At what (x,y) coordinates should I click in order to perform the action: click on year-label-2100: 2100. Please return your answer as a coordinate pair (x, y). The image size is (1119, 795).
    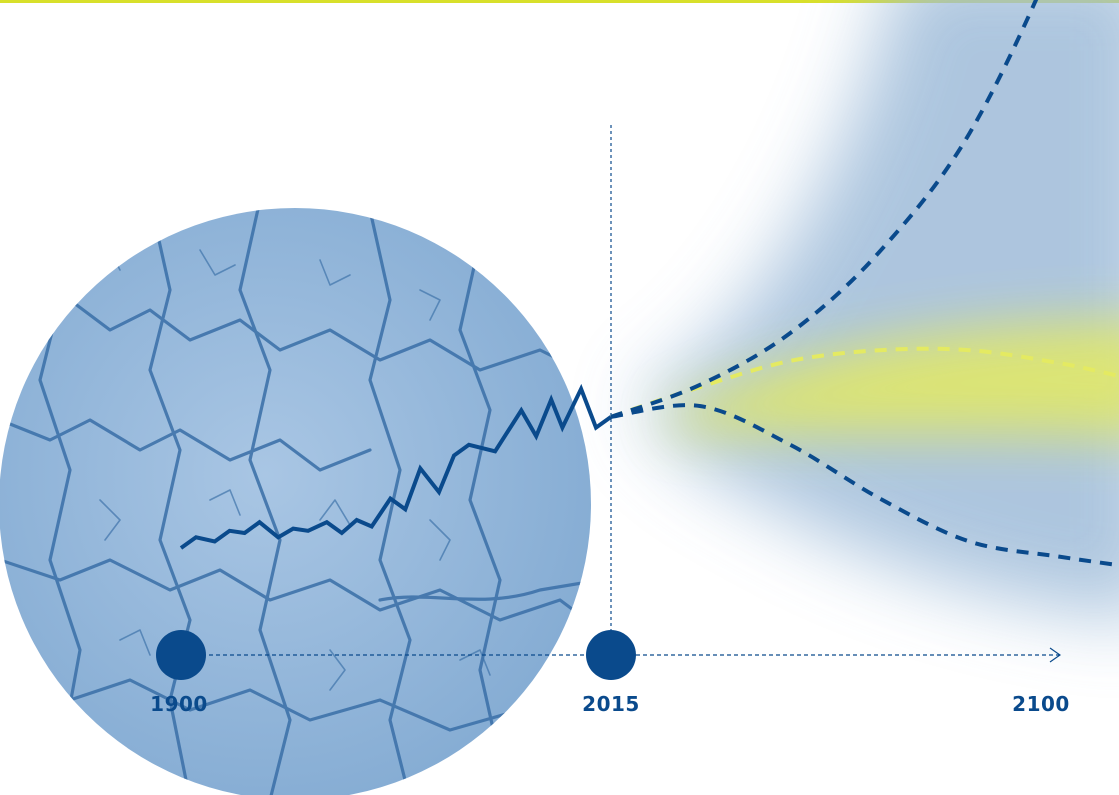
    Looking at the image, I should click on (1041, 704).